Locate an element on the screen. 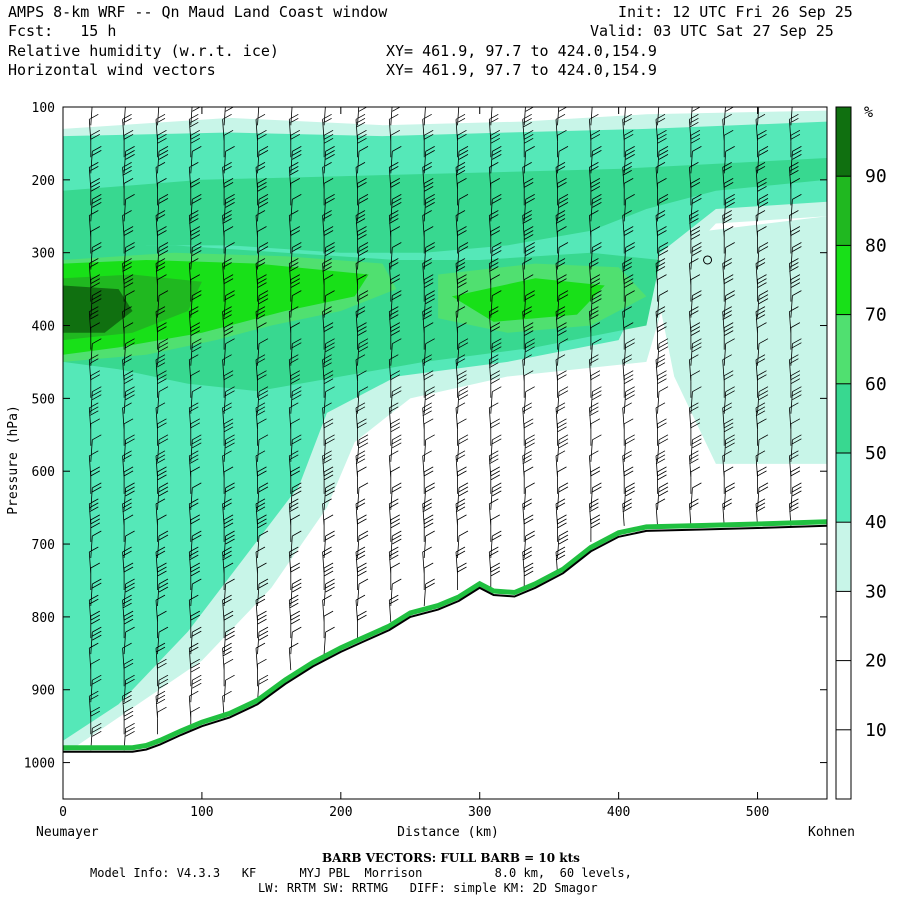 The height and width of the screenshot is (900, 900). colorbar-label-70: 70 is located at coordinates (876, 315).